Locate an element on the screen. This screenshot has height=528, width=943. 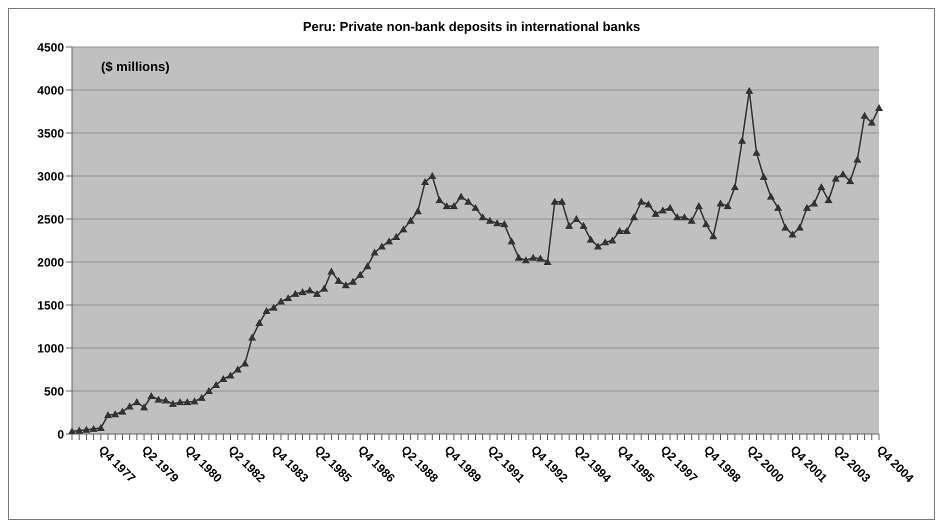
y-tick-label: 1500 is located at coordinates (50, 305).